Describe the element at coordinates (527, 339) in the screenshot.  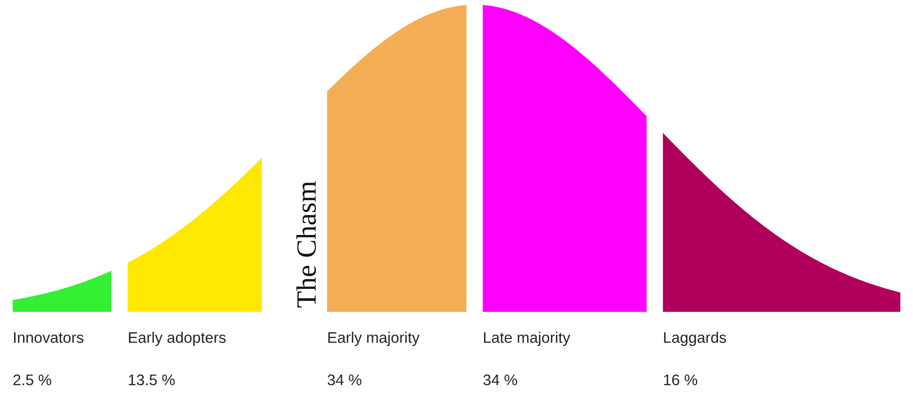
I see `category-label: Late majority` at that location.